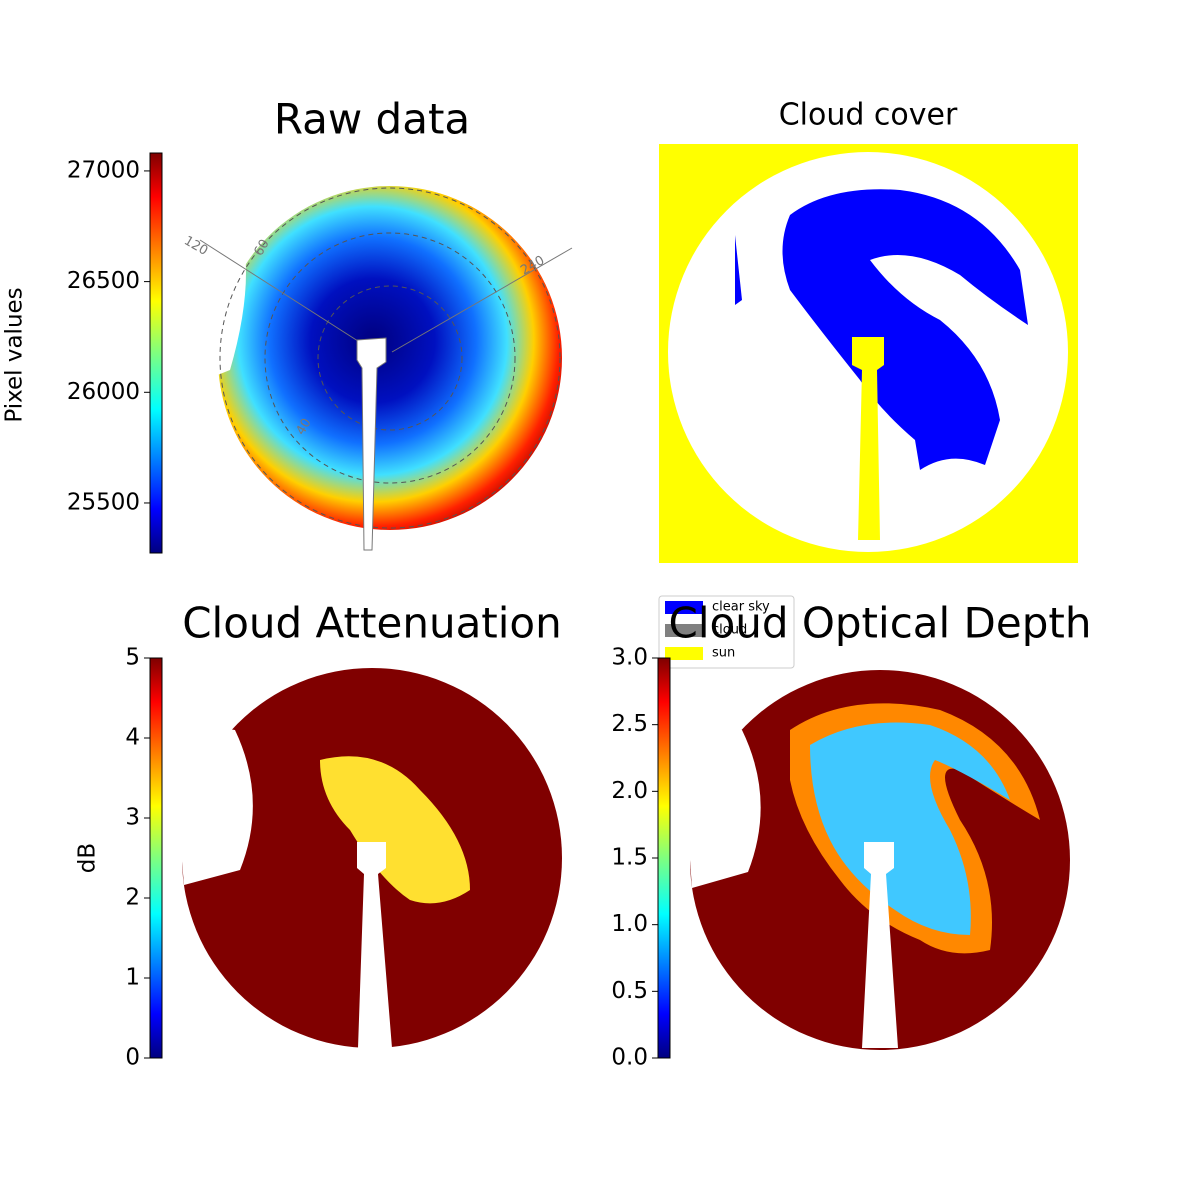 The height and width of the screenshot is (1200, 1200). Describe the element at coordinates (868, 115) in the screenshot. I see `chart-title: Cloud cover` at that location.